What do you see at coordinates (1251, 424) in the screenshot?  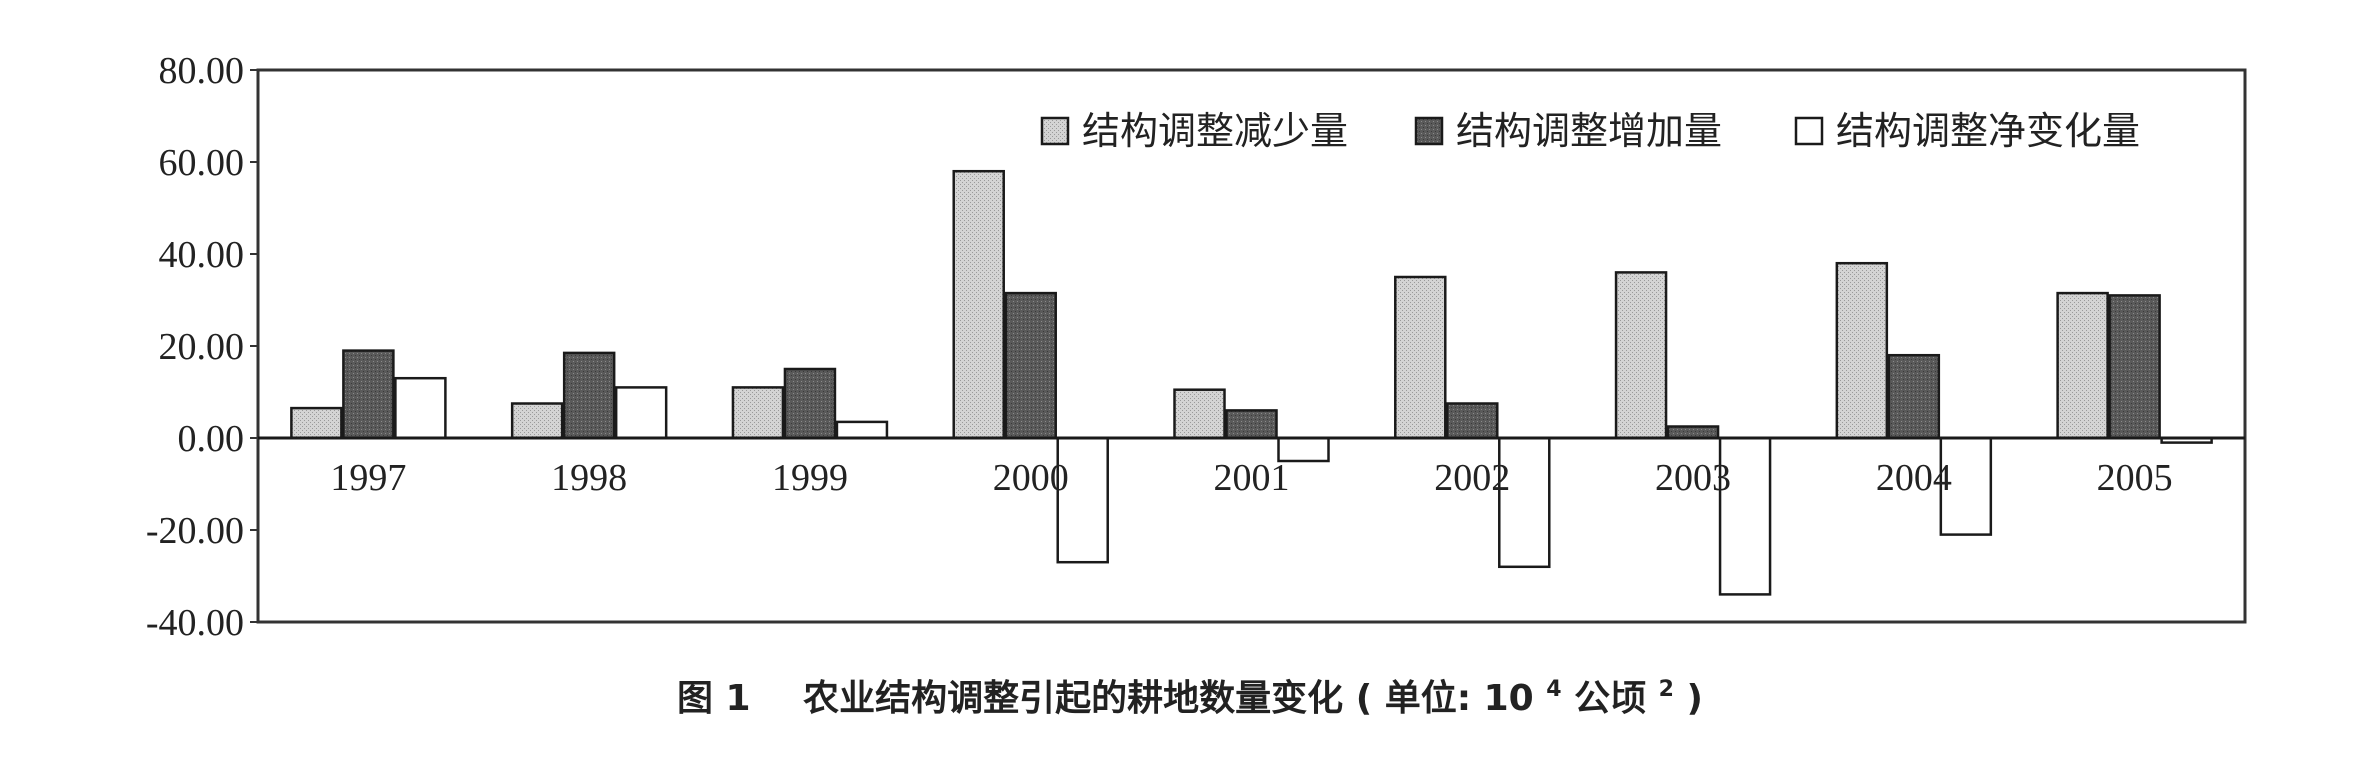 I see `bar-series-2-2001` at bounding box center [1251, 424].